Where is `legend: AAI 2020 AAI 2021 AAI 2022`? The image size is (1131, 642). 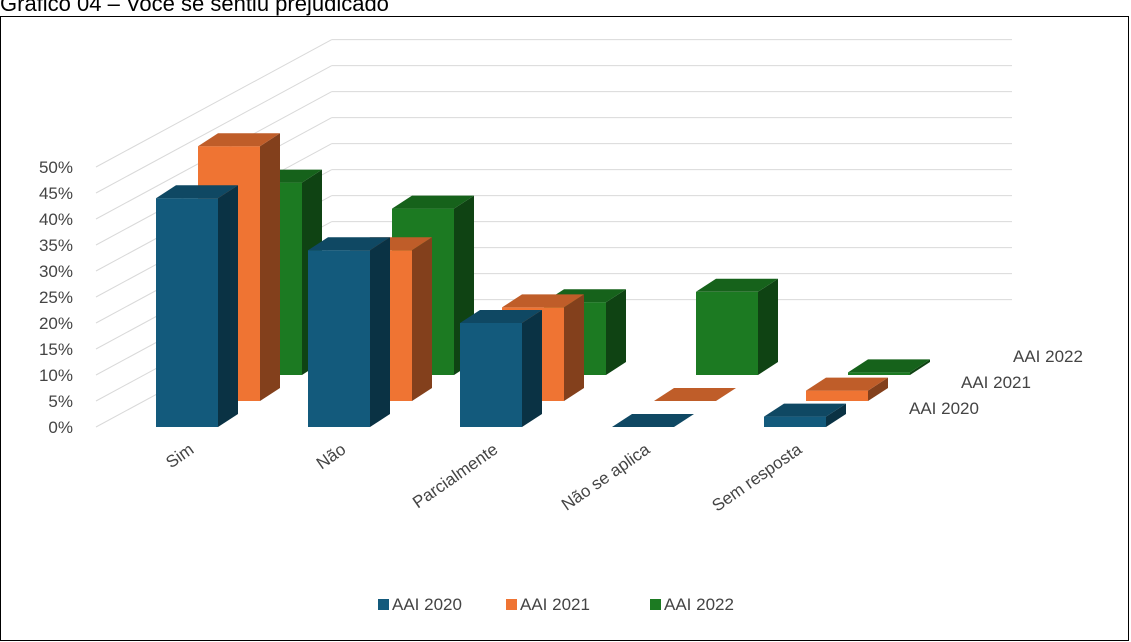
legend: AAI 2020 AAI 2021 AAI 2022 is located at coordinates (556, 604).